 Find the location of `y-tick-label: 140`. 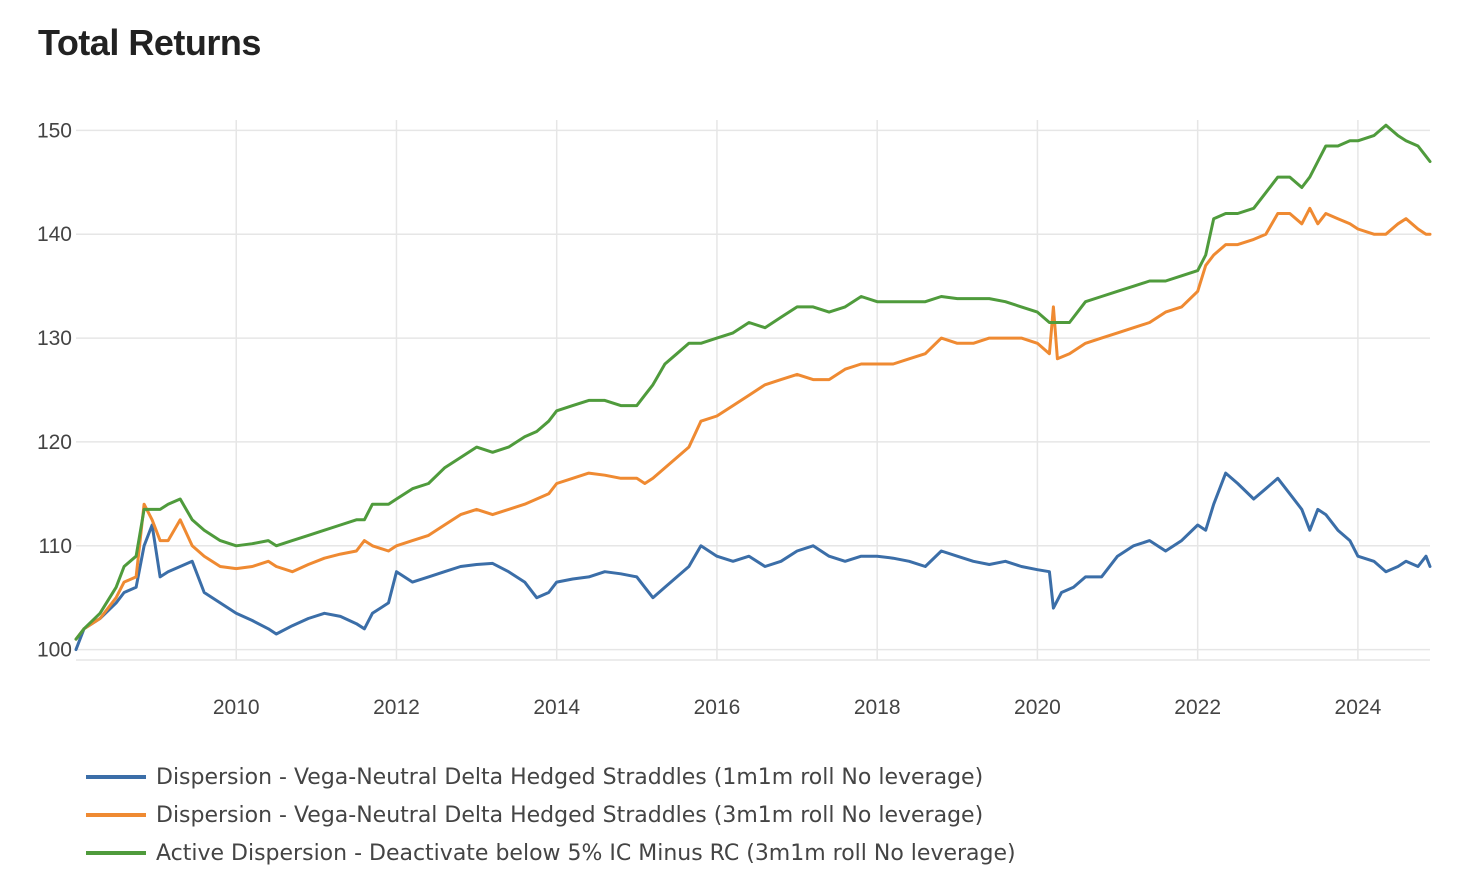

y-tick-label: 140 is located at coordinates (54, 234).